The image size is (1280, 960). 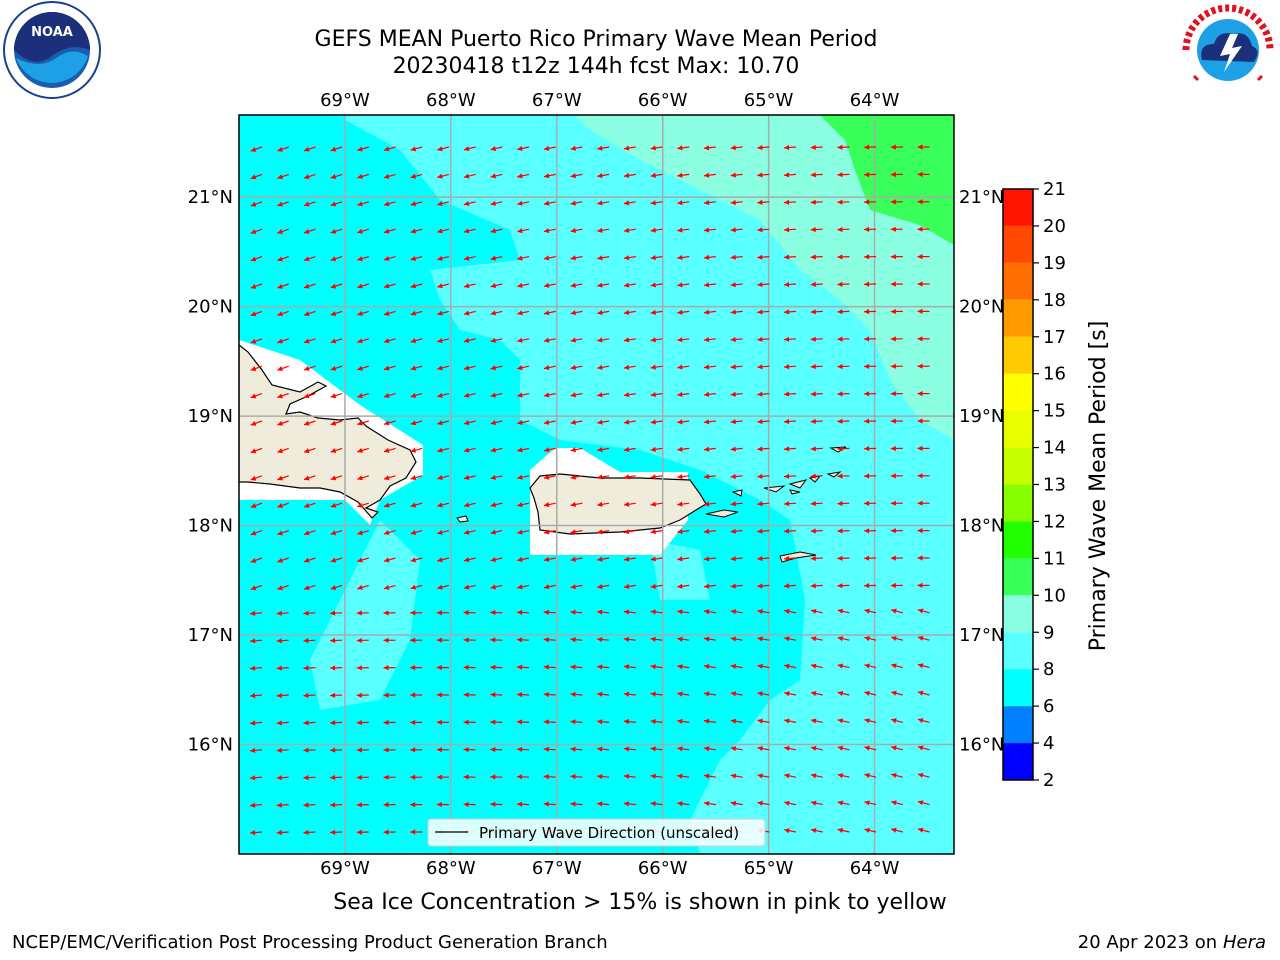 What do you see at coordinates (557, 100) in the screenshot?
I see `lon-label-top: 67°W` at bounding box center [557, 100].